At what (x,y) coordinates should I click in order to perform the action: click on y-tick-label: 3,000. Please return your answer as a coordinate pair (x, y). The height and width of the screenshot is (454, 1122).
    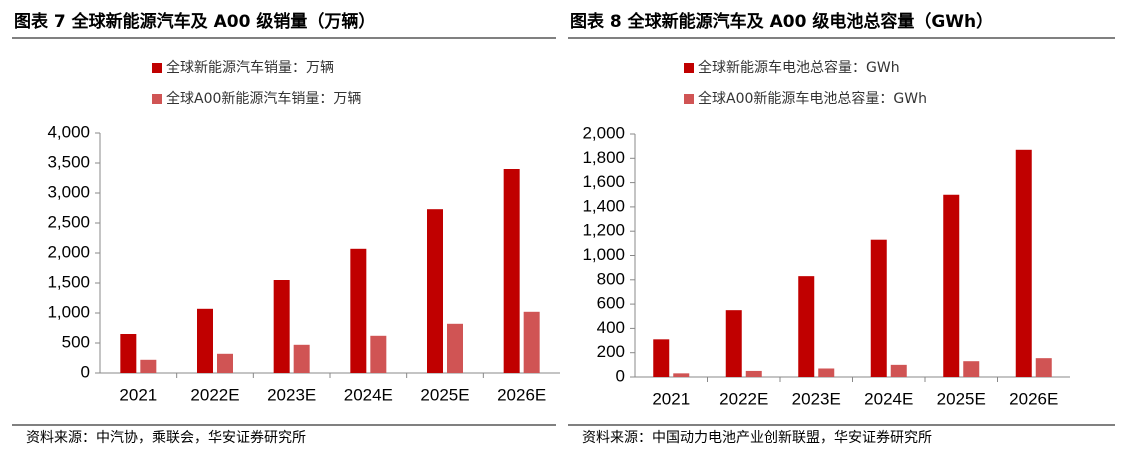
    Looking at the image, I should click on (68, 191).